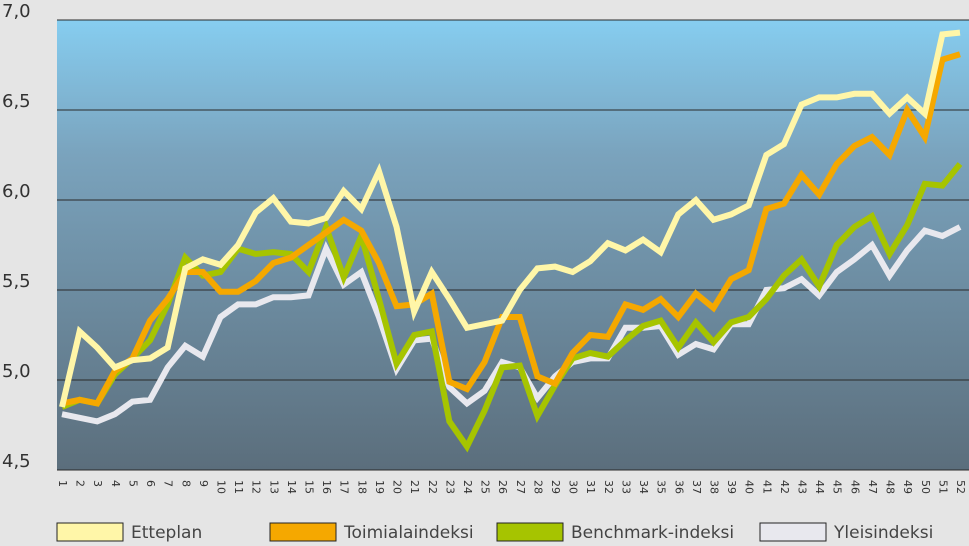 The image size is (969, 546). I want to click on legend-label: Toimialaindeksi, so click(408, 533).